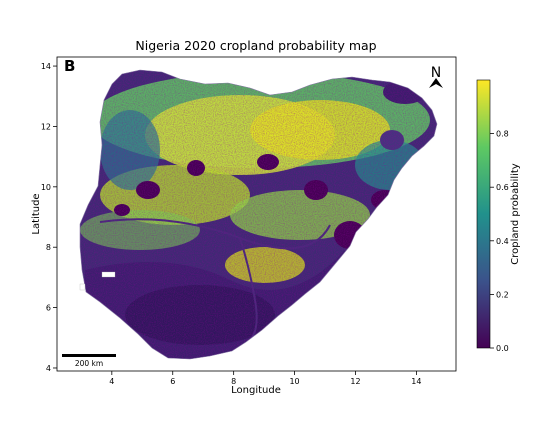 The image size is (533, 423). I want to click on x-tick-label: 8, so click(233, 381).